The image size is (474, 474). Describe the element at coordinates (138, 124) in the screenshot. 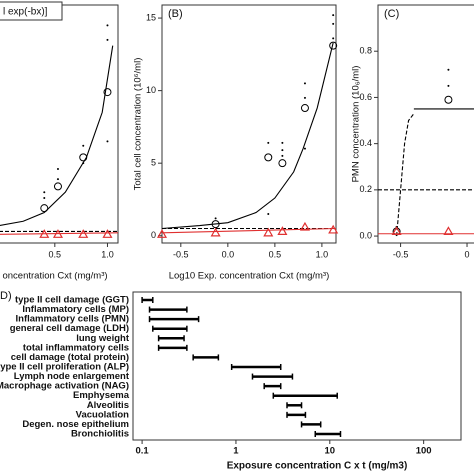

I see `y-axis-label: Total cell concentration (10⁶/ml)` at that location.